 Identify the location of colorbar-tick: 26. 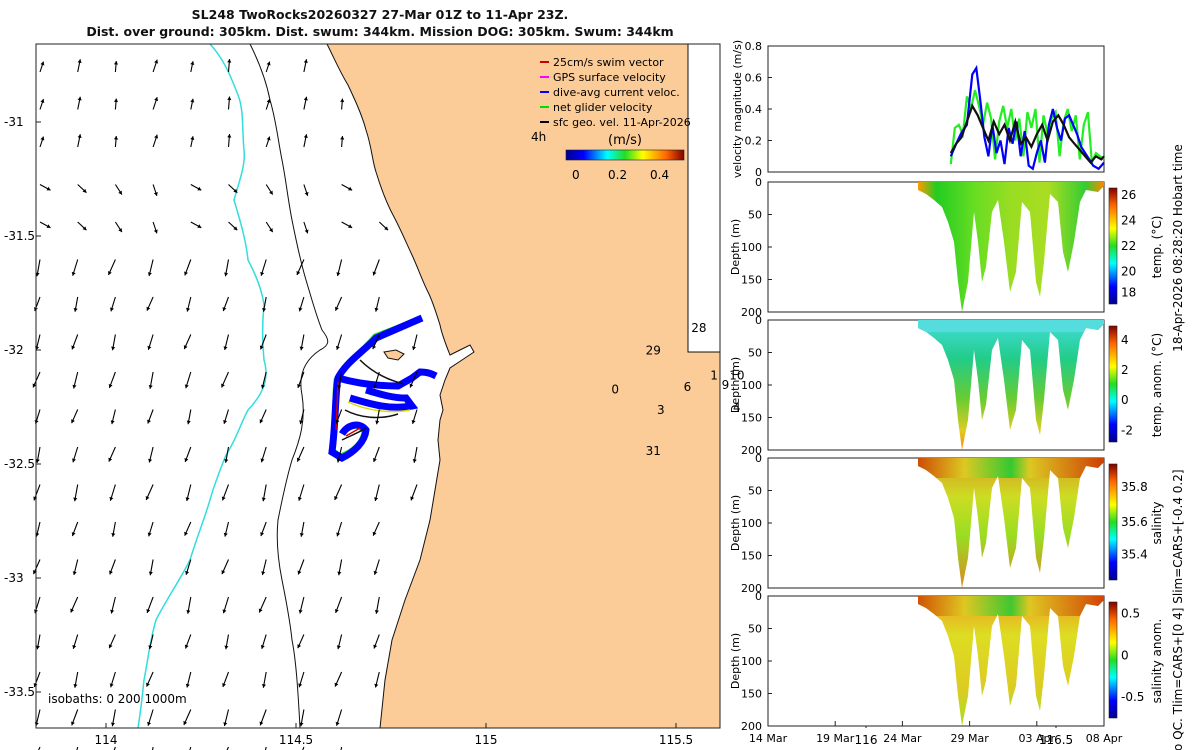
(1128, 195).